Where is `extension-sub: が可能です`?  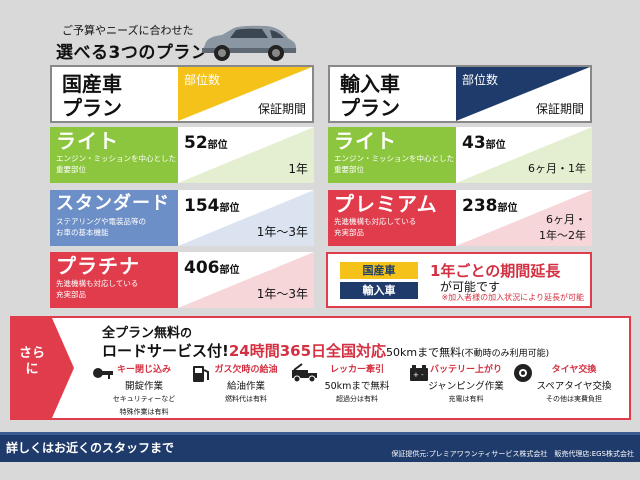
extension-sub: が可能です is located at coordinates (470, 287).